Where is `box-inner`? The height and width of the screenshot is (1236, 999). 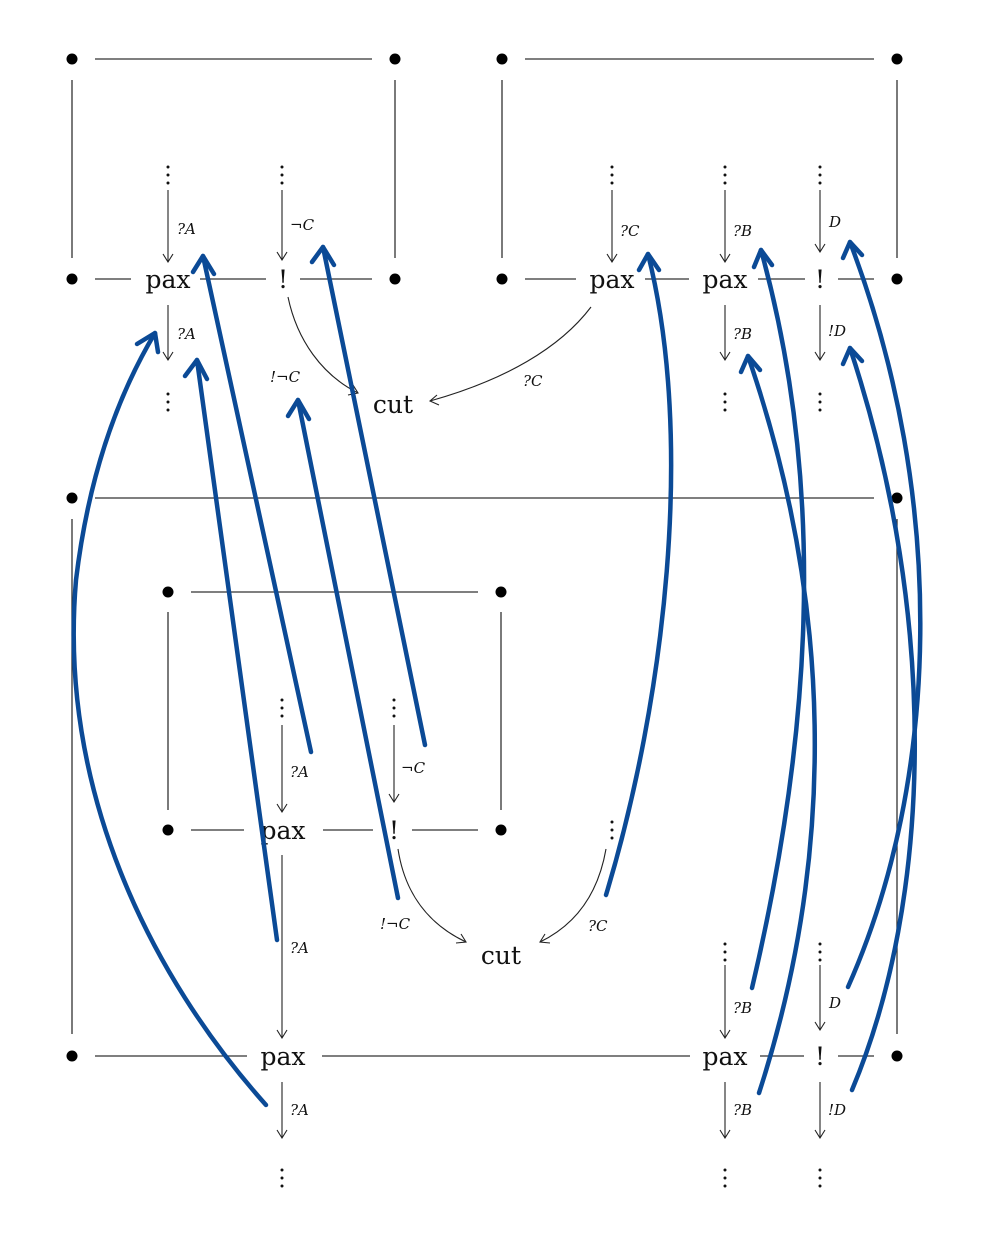
box-inner is located at coordinates (334, 711).